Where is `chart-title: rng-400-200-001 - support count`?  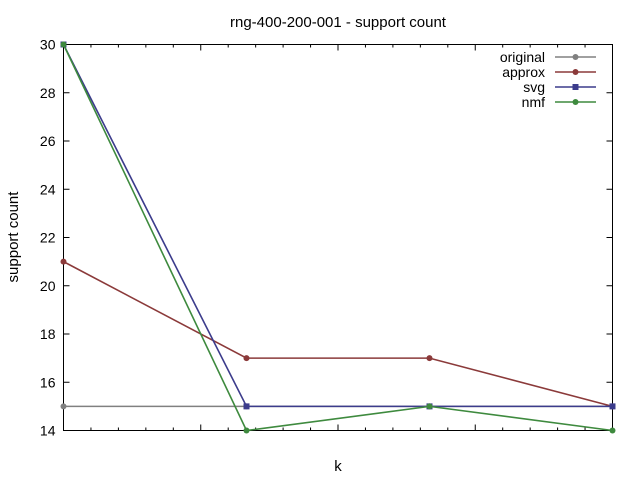 chart-title: rng-400-200-001 - support count is located at coordinates (338, 22).